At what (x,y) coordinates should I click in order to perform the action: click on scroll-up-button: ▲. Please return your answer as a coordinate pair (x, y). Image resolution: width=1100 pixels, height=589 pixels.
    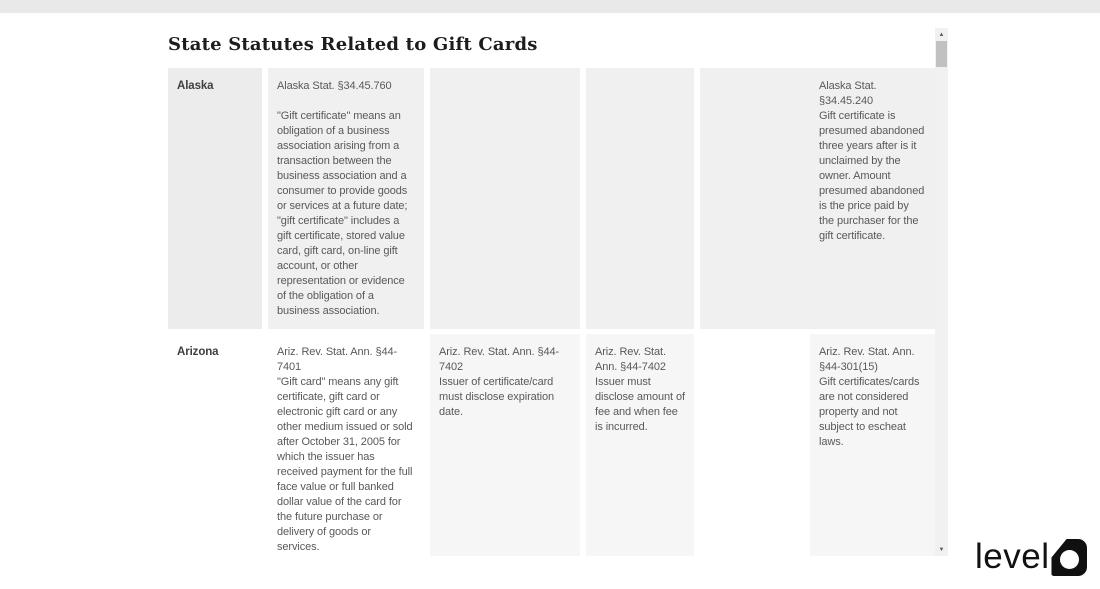
    Looking at the image, I should click on (941, 34).